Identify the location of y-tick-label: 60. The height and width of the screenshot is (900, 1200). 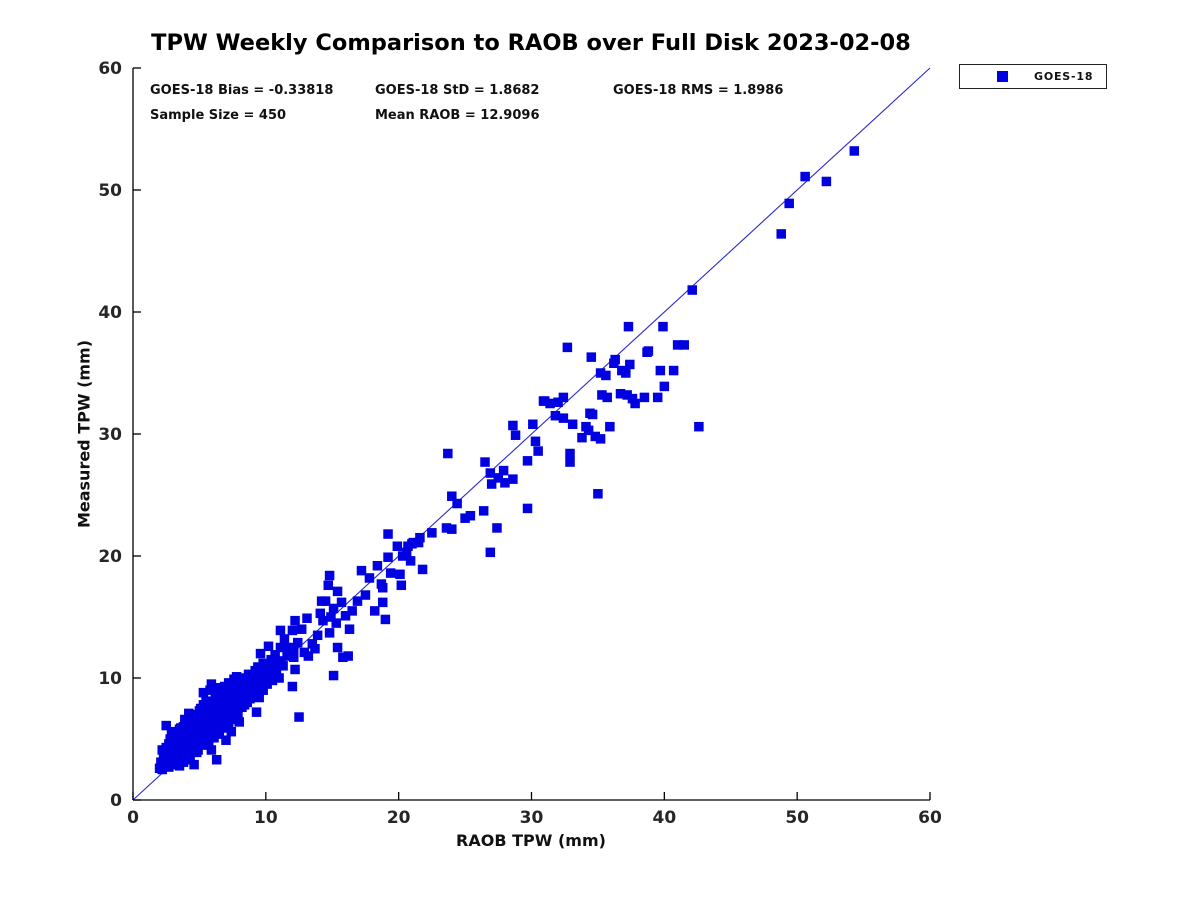
(110, 69).